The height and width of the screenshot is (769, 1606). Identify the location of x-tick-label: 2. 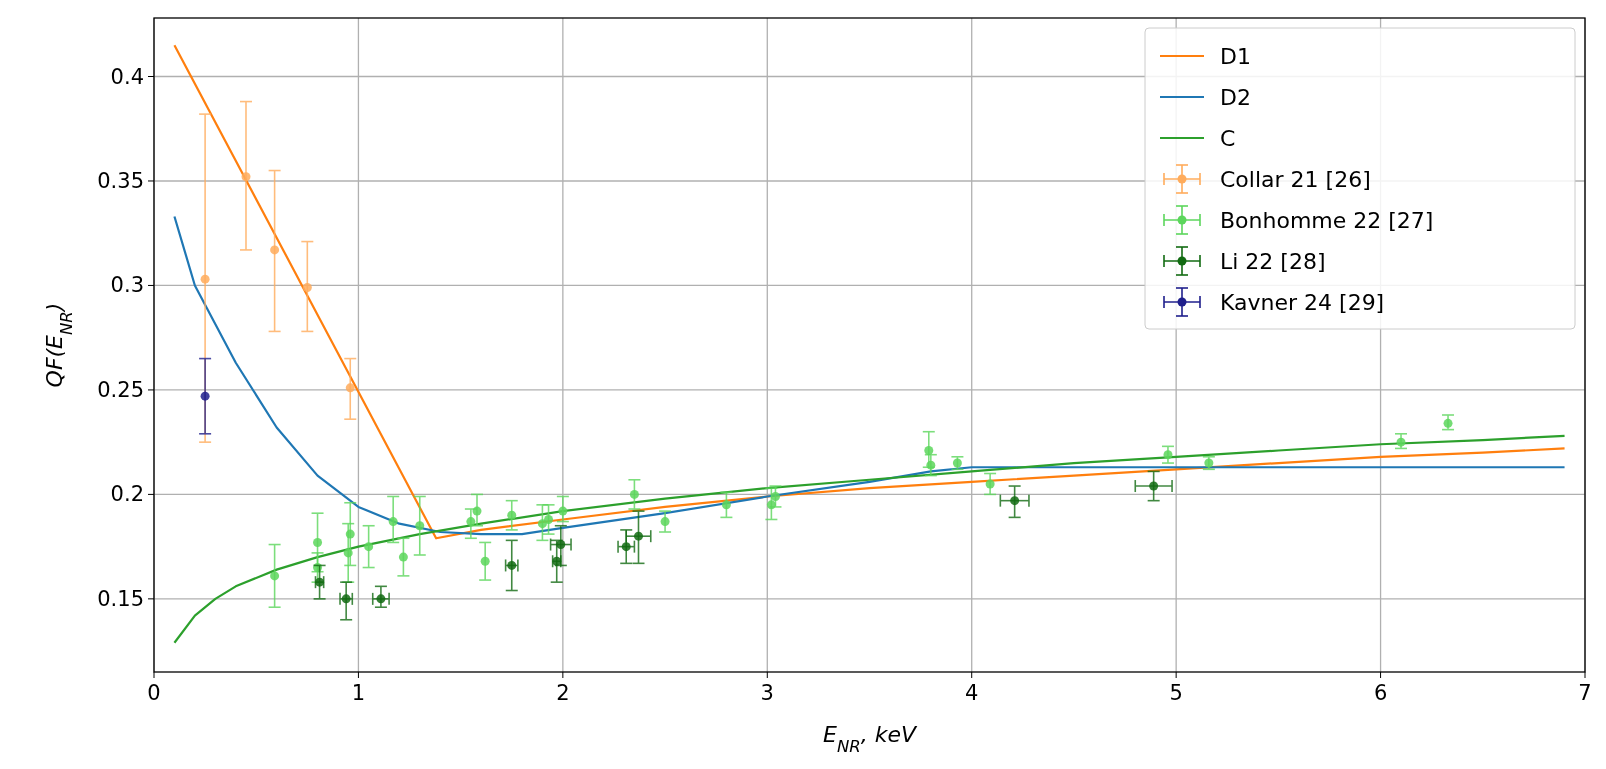
(563, 693).